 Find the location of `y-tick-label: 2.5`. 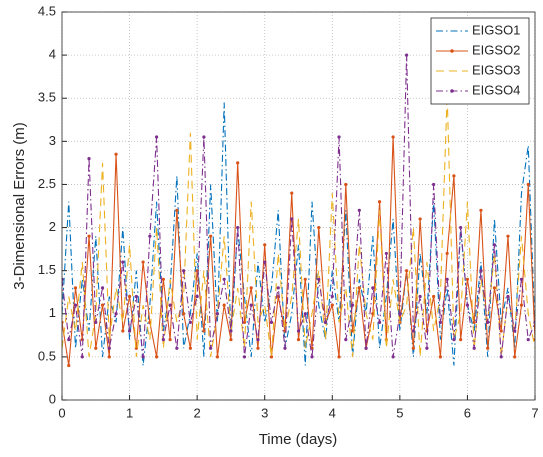

y-tick-label: 2.5 is located at coordinates (47, 183).